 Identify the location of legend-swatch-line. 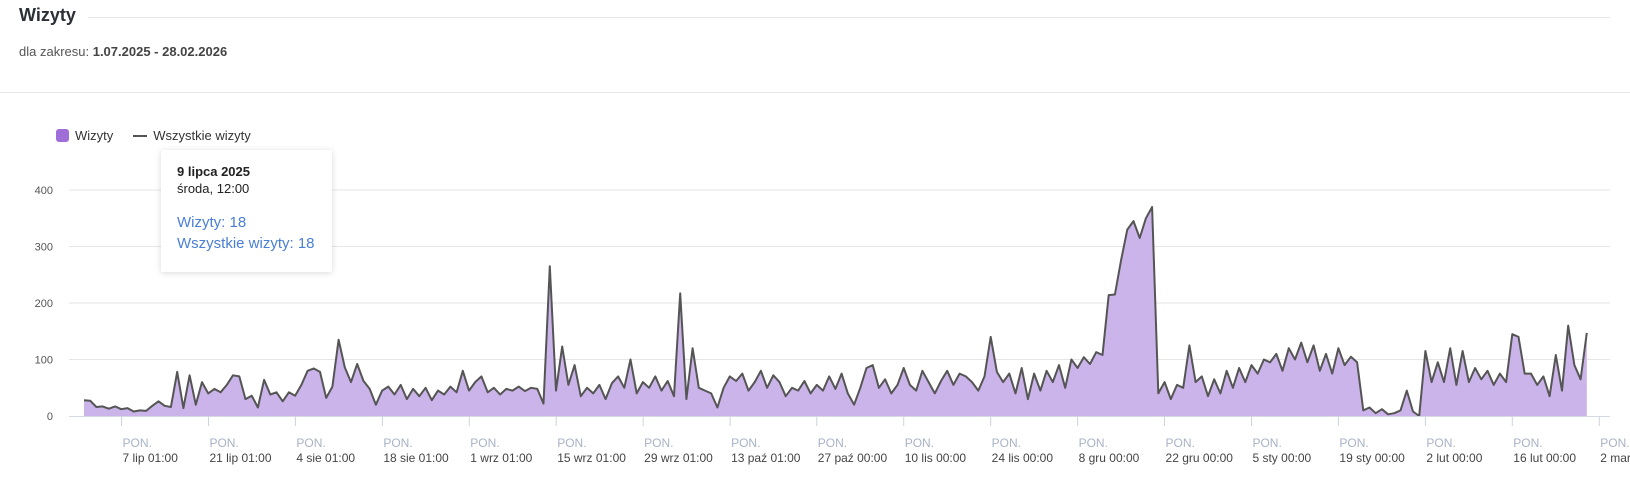
(140, 135).